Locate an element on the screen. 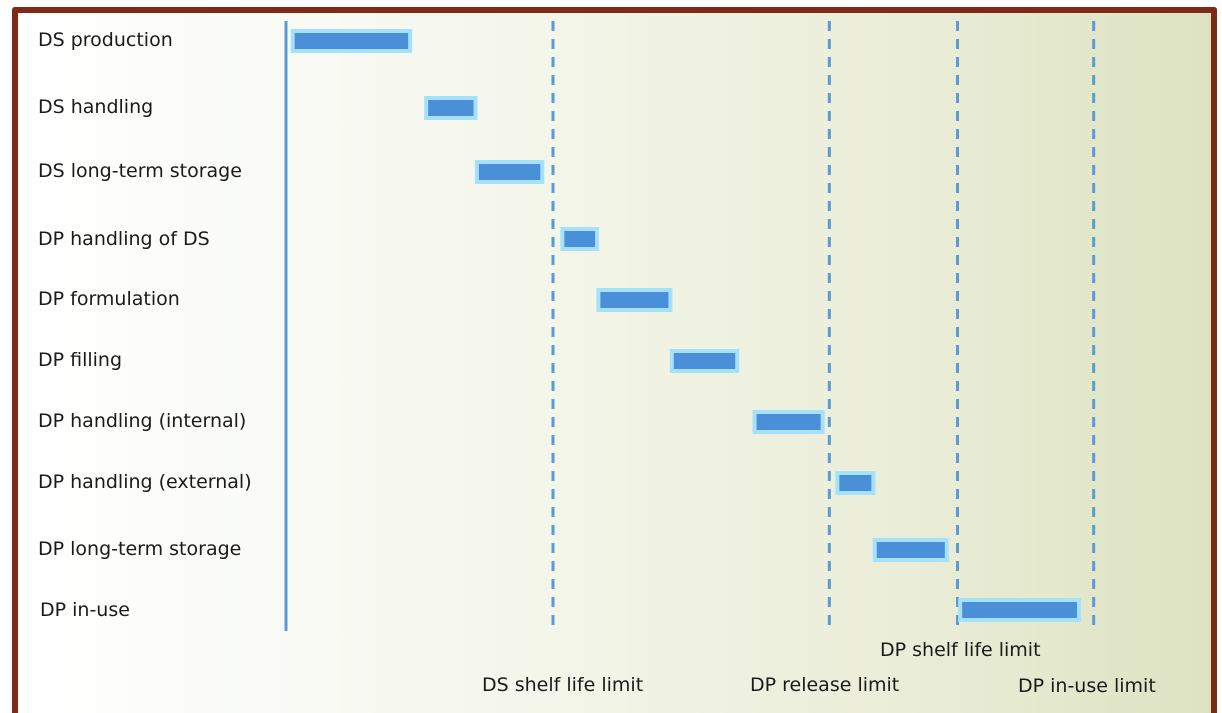 Image resolution: width=1222 pixels, height=713 pixels. limit-label-ds-shelf-life: DS shelf life limit is located at coordinates (563, 685).